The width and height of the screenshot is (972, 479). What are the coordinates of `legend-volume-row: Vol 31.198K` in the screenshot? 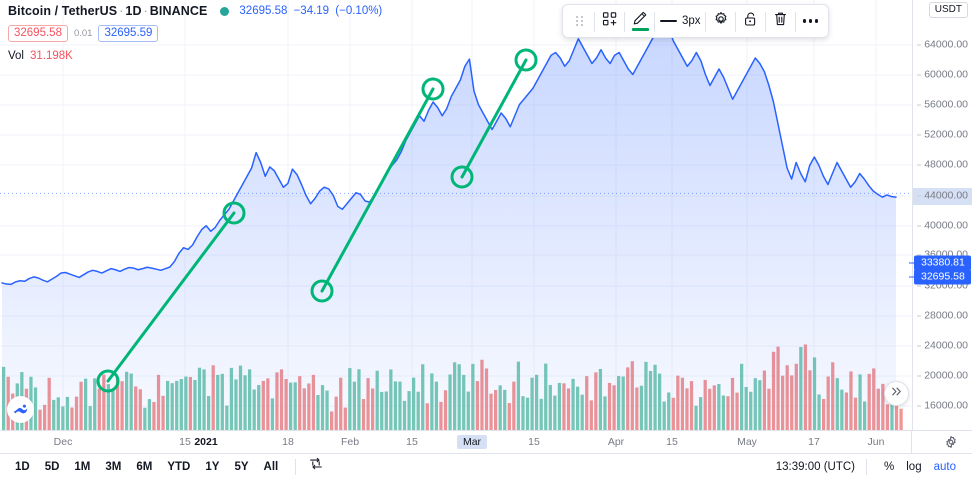 It's located at (195, 56).